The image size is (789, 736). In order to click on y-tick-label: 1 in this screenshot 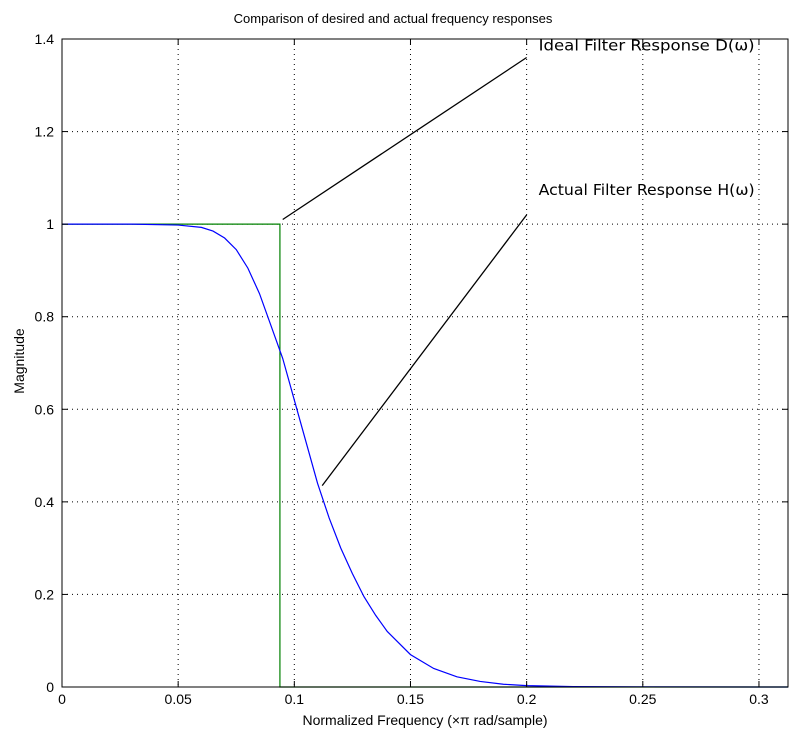, I will do `click(50, 224)`.